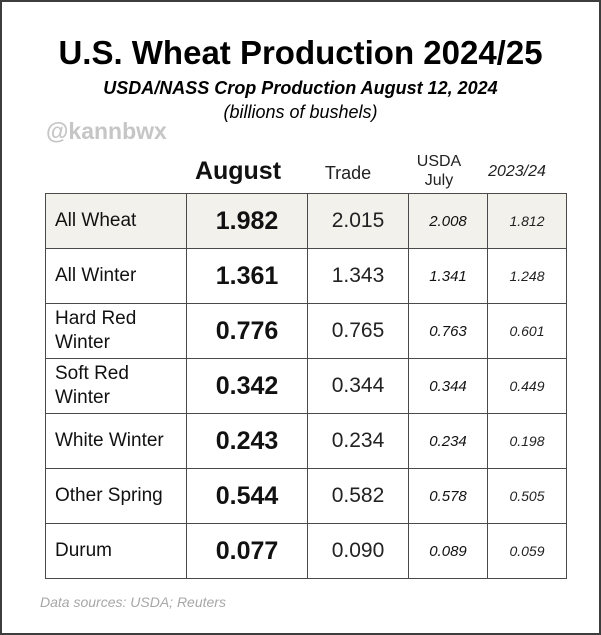 The image size is (601, 635). What do you see at coordinates (527, 386) in the screenshot?
I see `cell-2023-24: 0.449` at bounding box center [527, 386].